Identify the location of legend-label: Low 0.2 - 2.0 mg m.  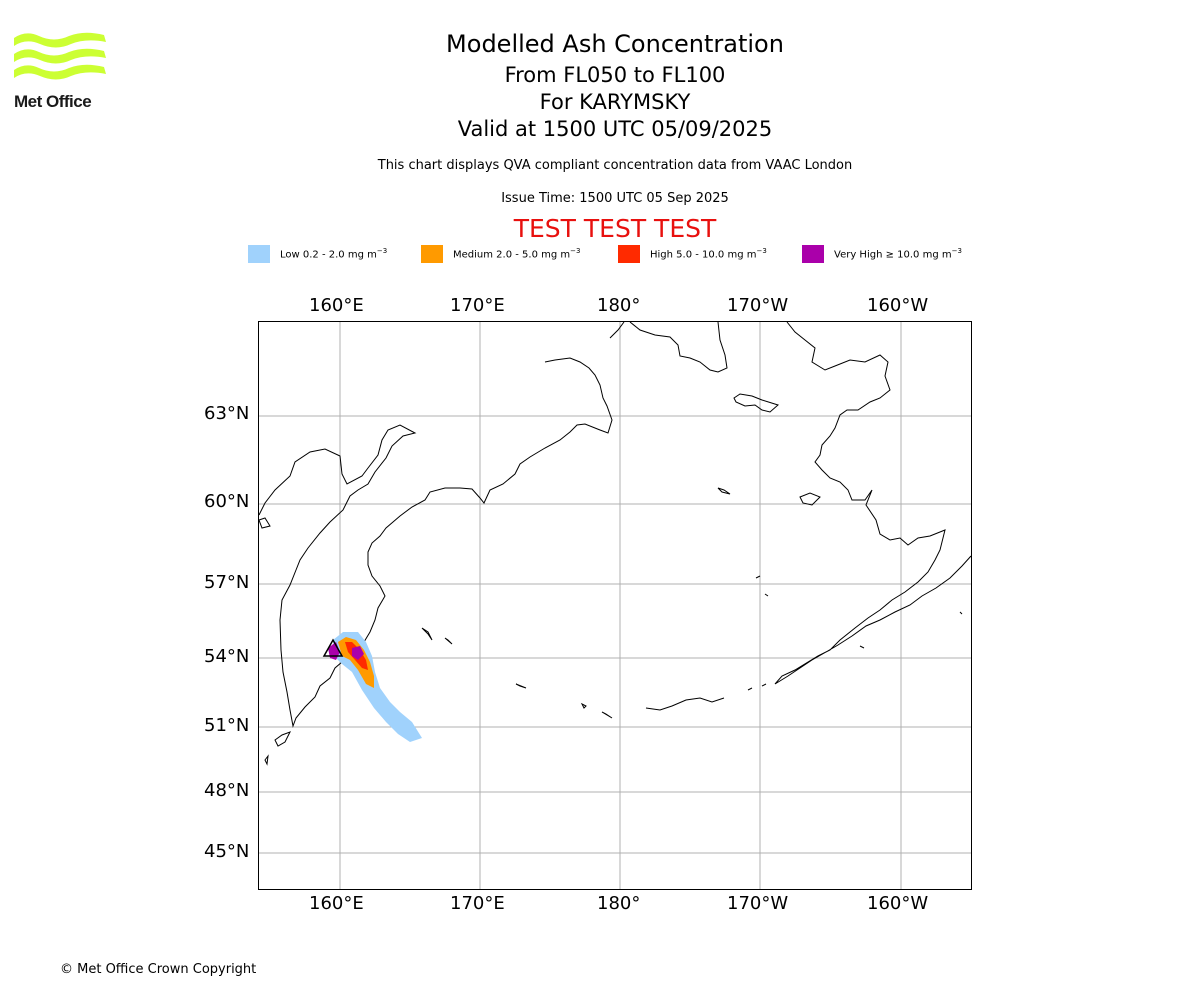
(328, 255).